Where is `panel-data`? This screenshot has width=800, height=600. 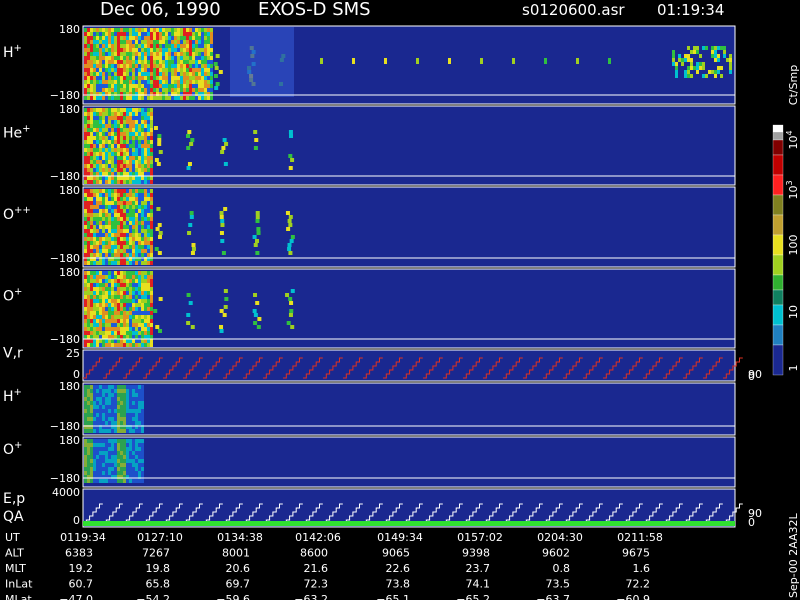 panel-data is located at coordinates (413, 368).